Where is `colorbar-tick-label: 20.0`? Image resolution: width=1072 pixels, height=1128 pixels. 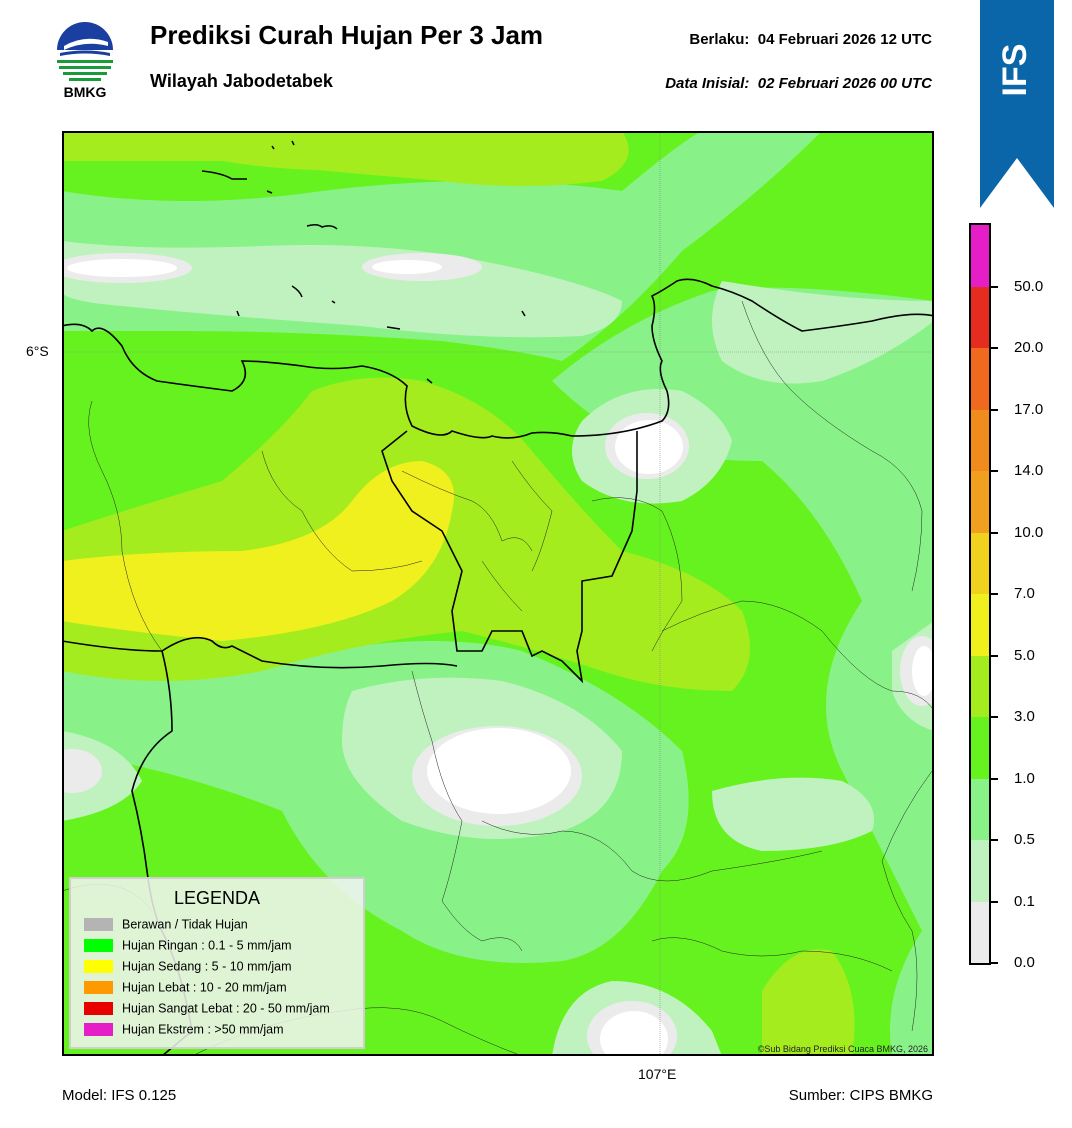 colorbar-tick-label: 20.0 is located at coordinates (1029, 347).